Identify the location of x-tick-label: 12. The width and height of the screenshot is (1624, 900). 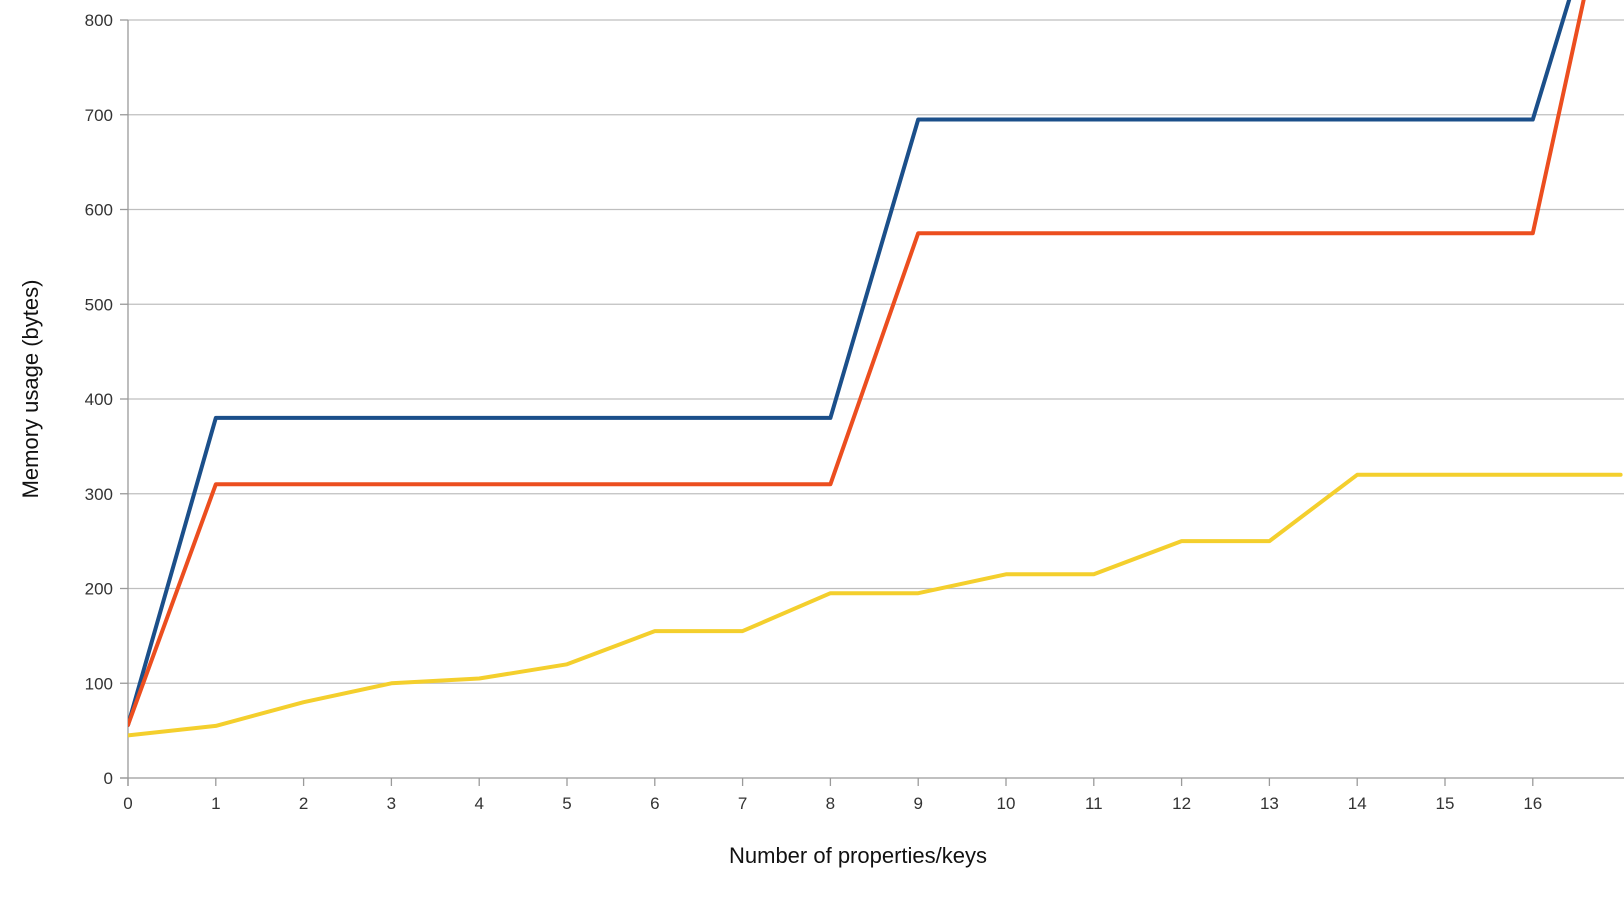
(1181, 803).